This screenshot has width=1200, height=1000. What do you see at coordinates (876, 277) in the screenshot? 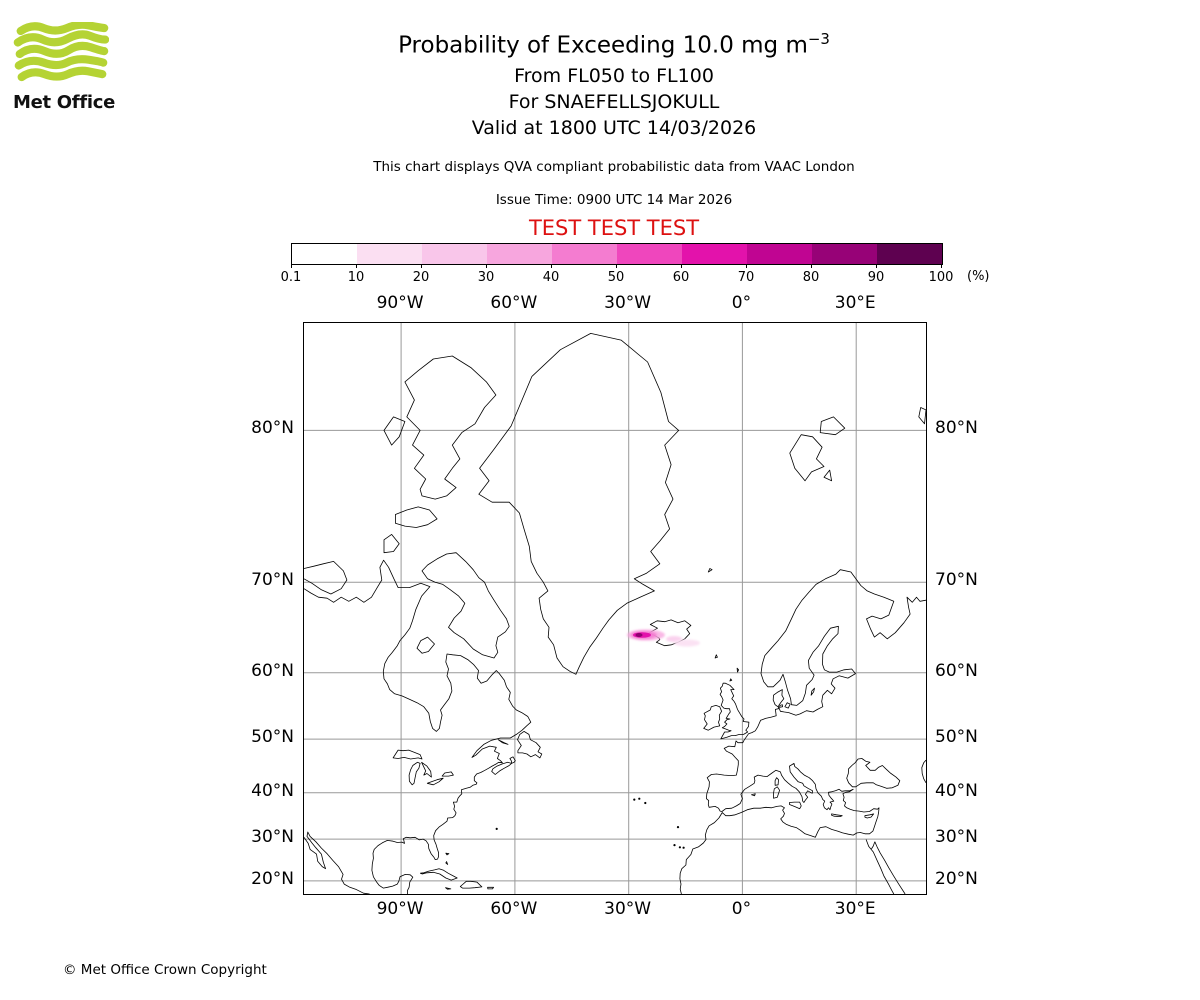
I see `colorbar-tick-label: 90` at bounding box center [876, 277].